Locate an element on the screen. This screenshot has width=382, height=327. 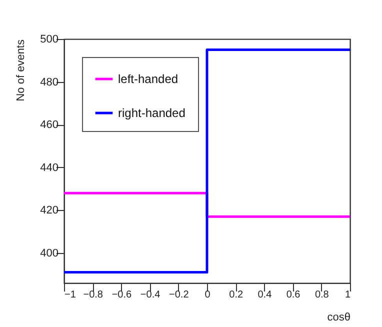
x-tick-label: 1 is located at coordinates (347, 295).